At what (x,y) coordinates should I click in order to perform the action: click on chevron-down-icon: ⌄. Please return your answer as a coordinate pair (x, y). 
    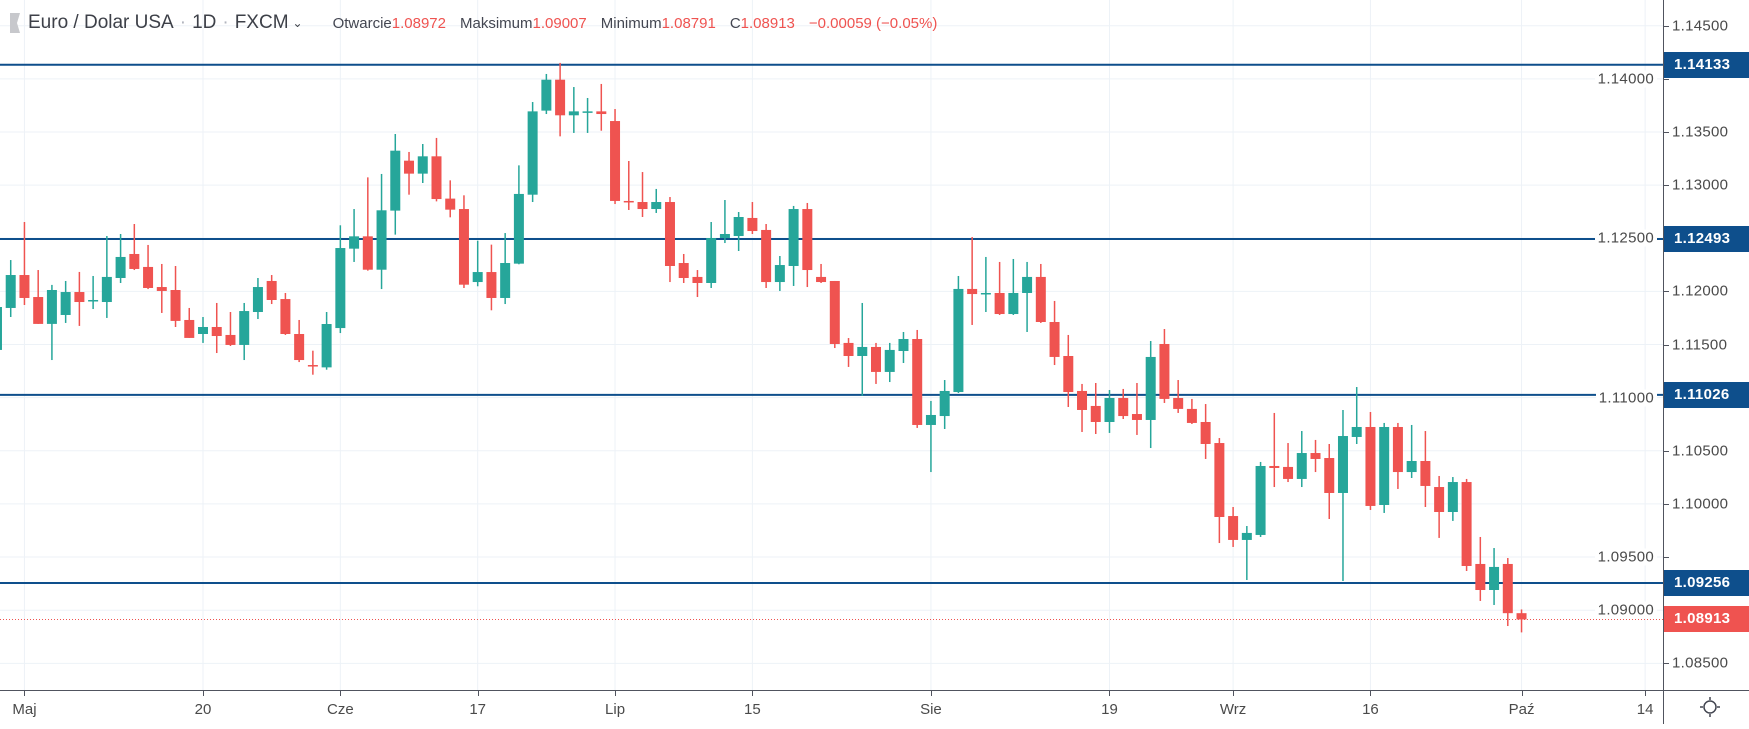
    Looking at the image, I should click on (297, 23).